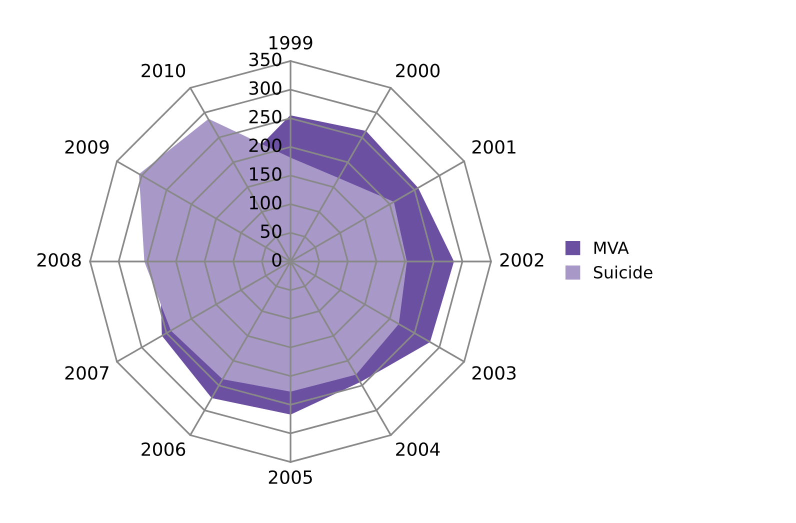 The width and height of the screenshot is (796, 523). I want to click on legend-label: MVA, so click(611, 248).